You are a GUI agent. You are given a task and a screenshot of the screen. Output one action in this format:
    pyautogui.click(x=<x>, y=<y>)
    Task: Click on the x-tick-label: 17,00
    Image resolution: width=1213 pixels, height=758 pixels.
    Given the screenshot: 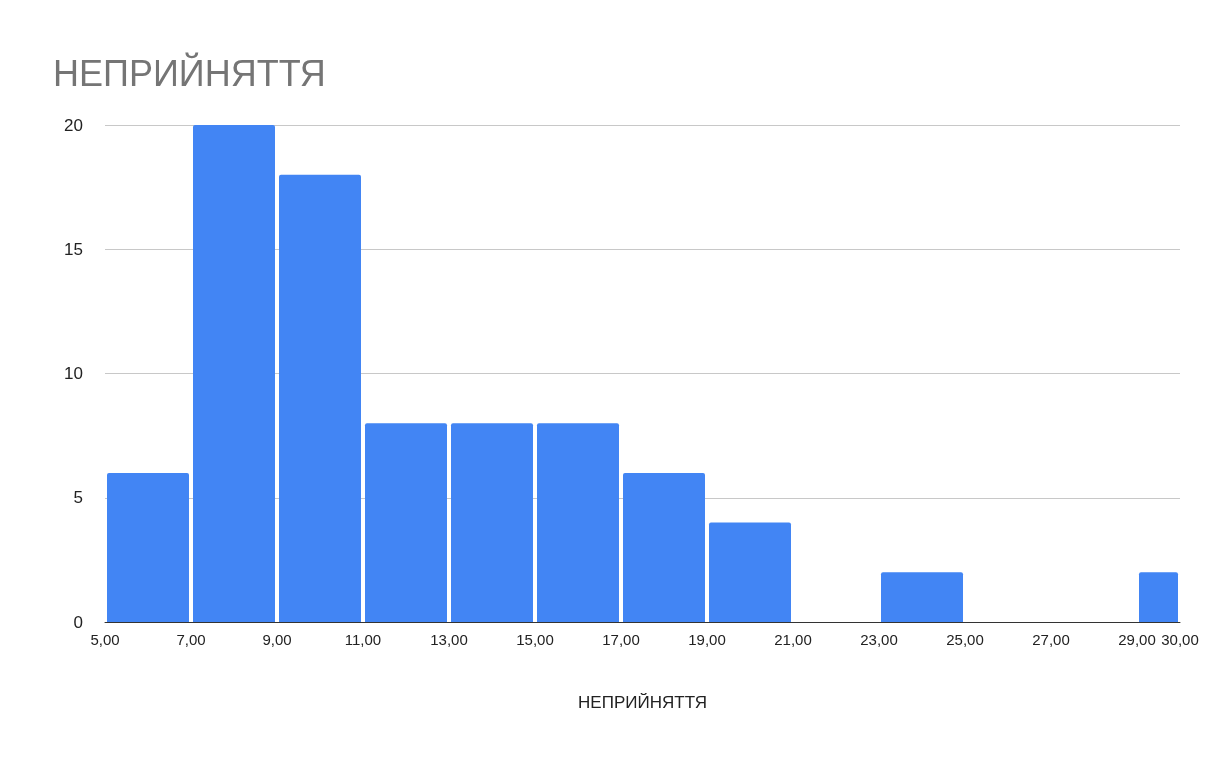 What is the action you would take?
    pyautogui.click(x=621, y=639)
    